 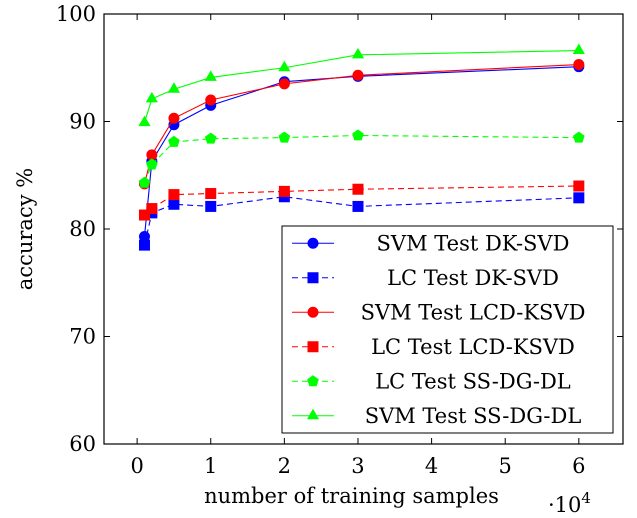 I want to click on x-axis-label: number of training samples, so click(x=351, y=496).